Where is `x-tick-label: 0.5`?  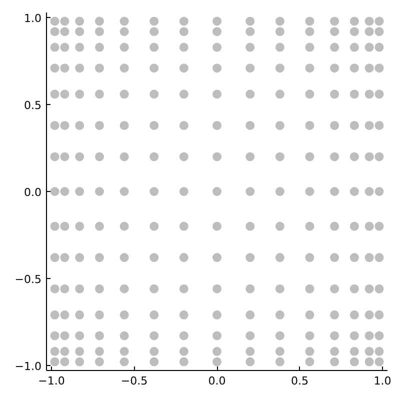
x-tick-label: 0.5 is located at coordinates (300, 381).